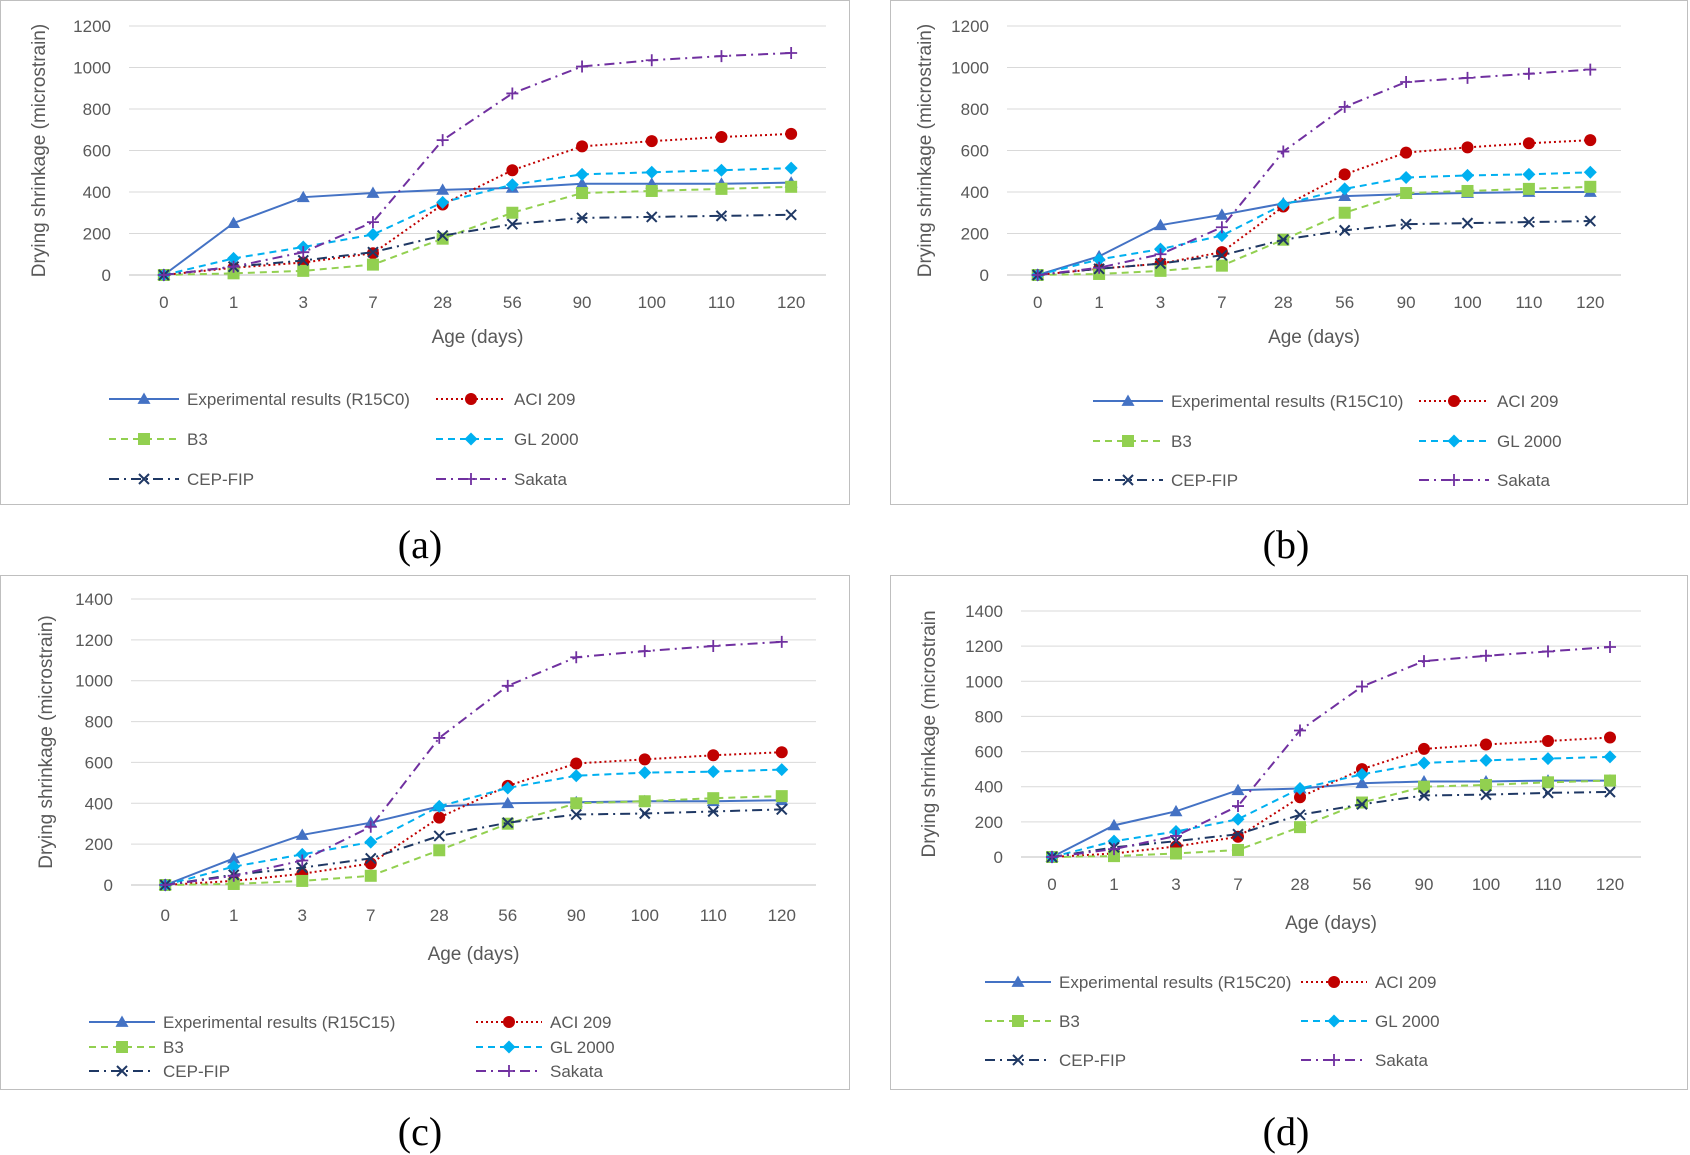 The height and width of the screenshot is (1155, 1690). What do you see at coordinates (721, 302) in the screenshot?
I see `x-tick-label: 110` at bounding box center [721, 302].